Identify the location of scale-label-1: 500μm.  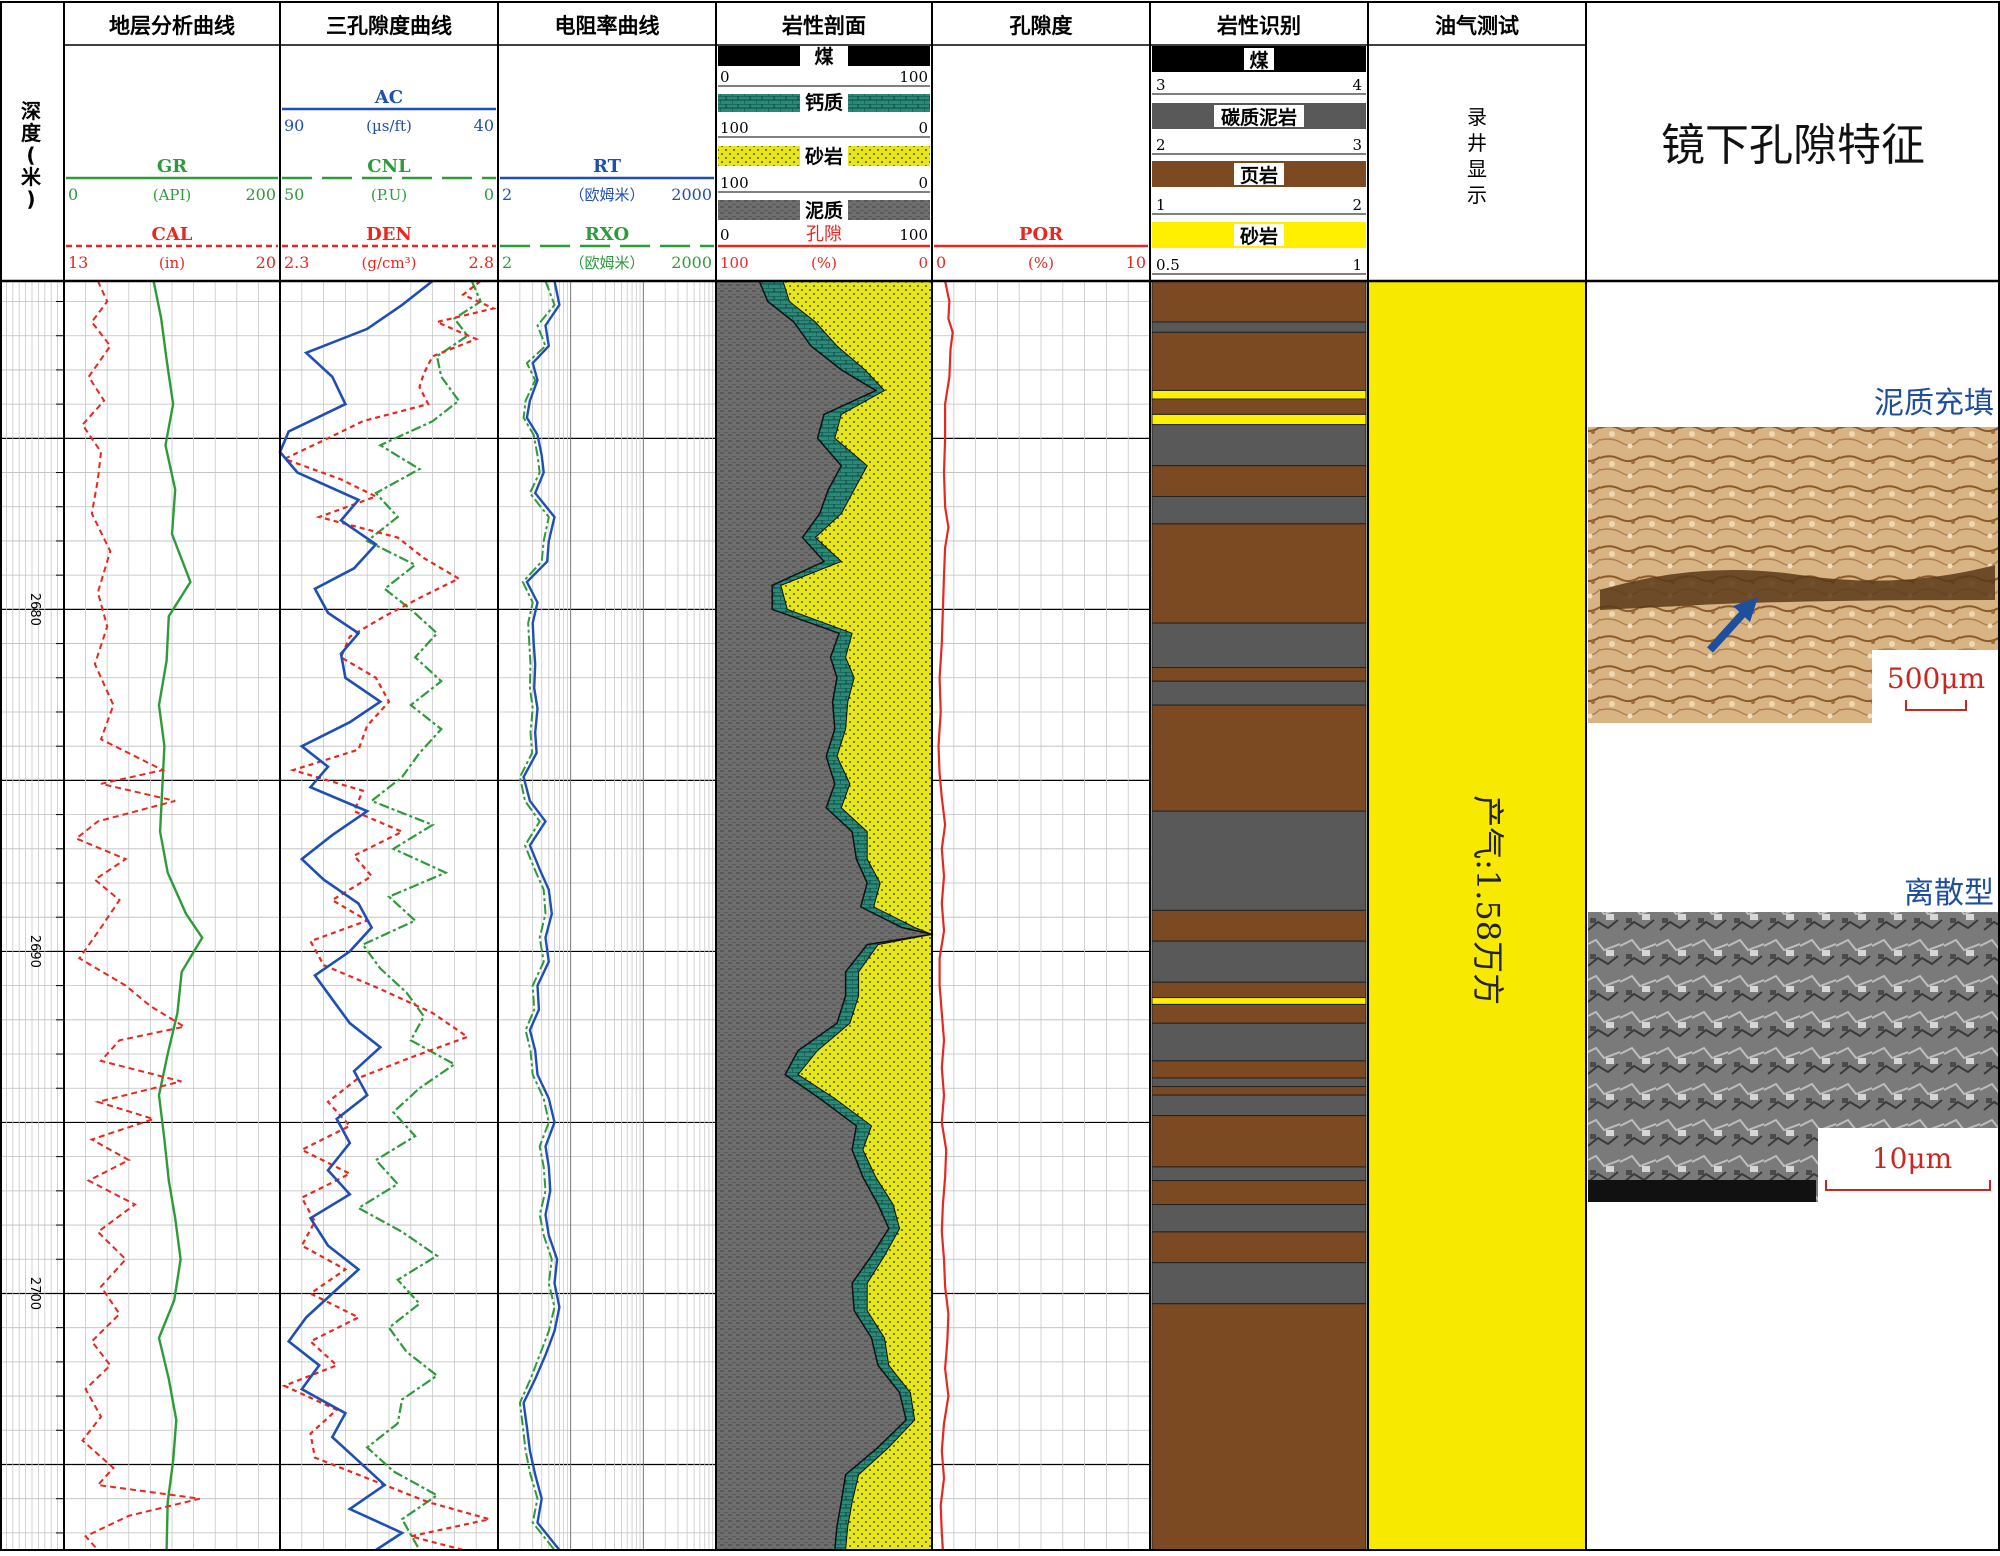
(1936, 678).